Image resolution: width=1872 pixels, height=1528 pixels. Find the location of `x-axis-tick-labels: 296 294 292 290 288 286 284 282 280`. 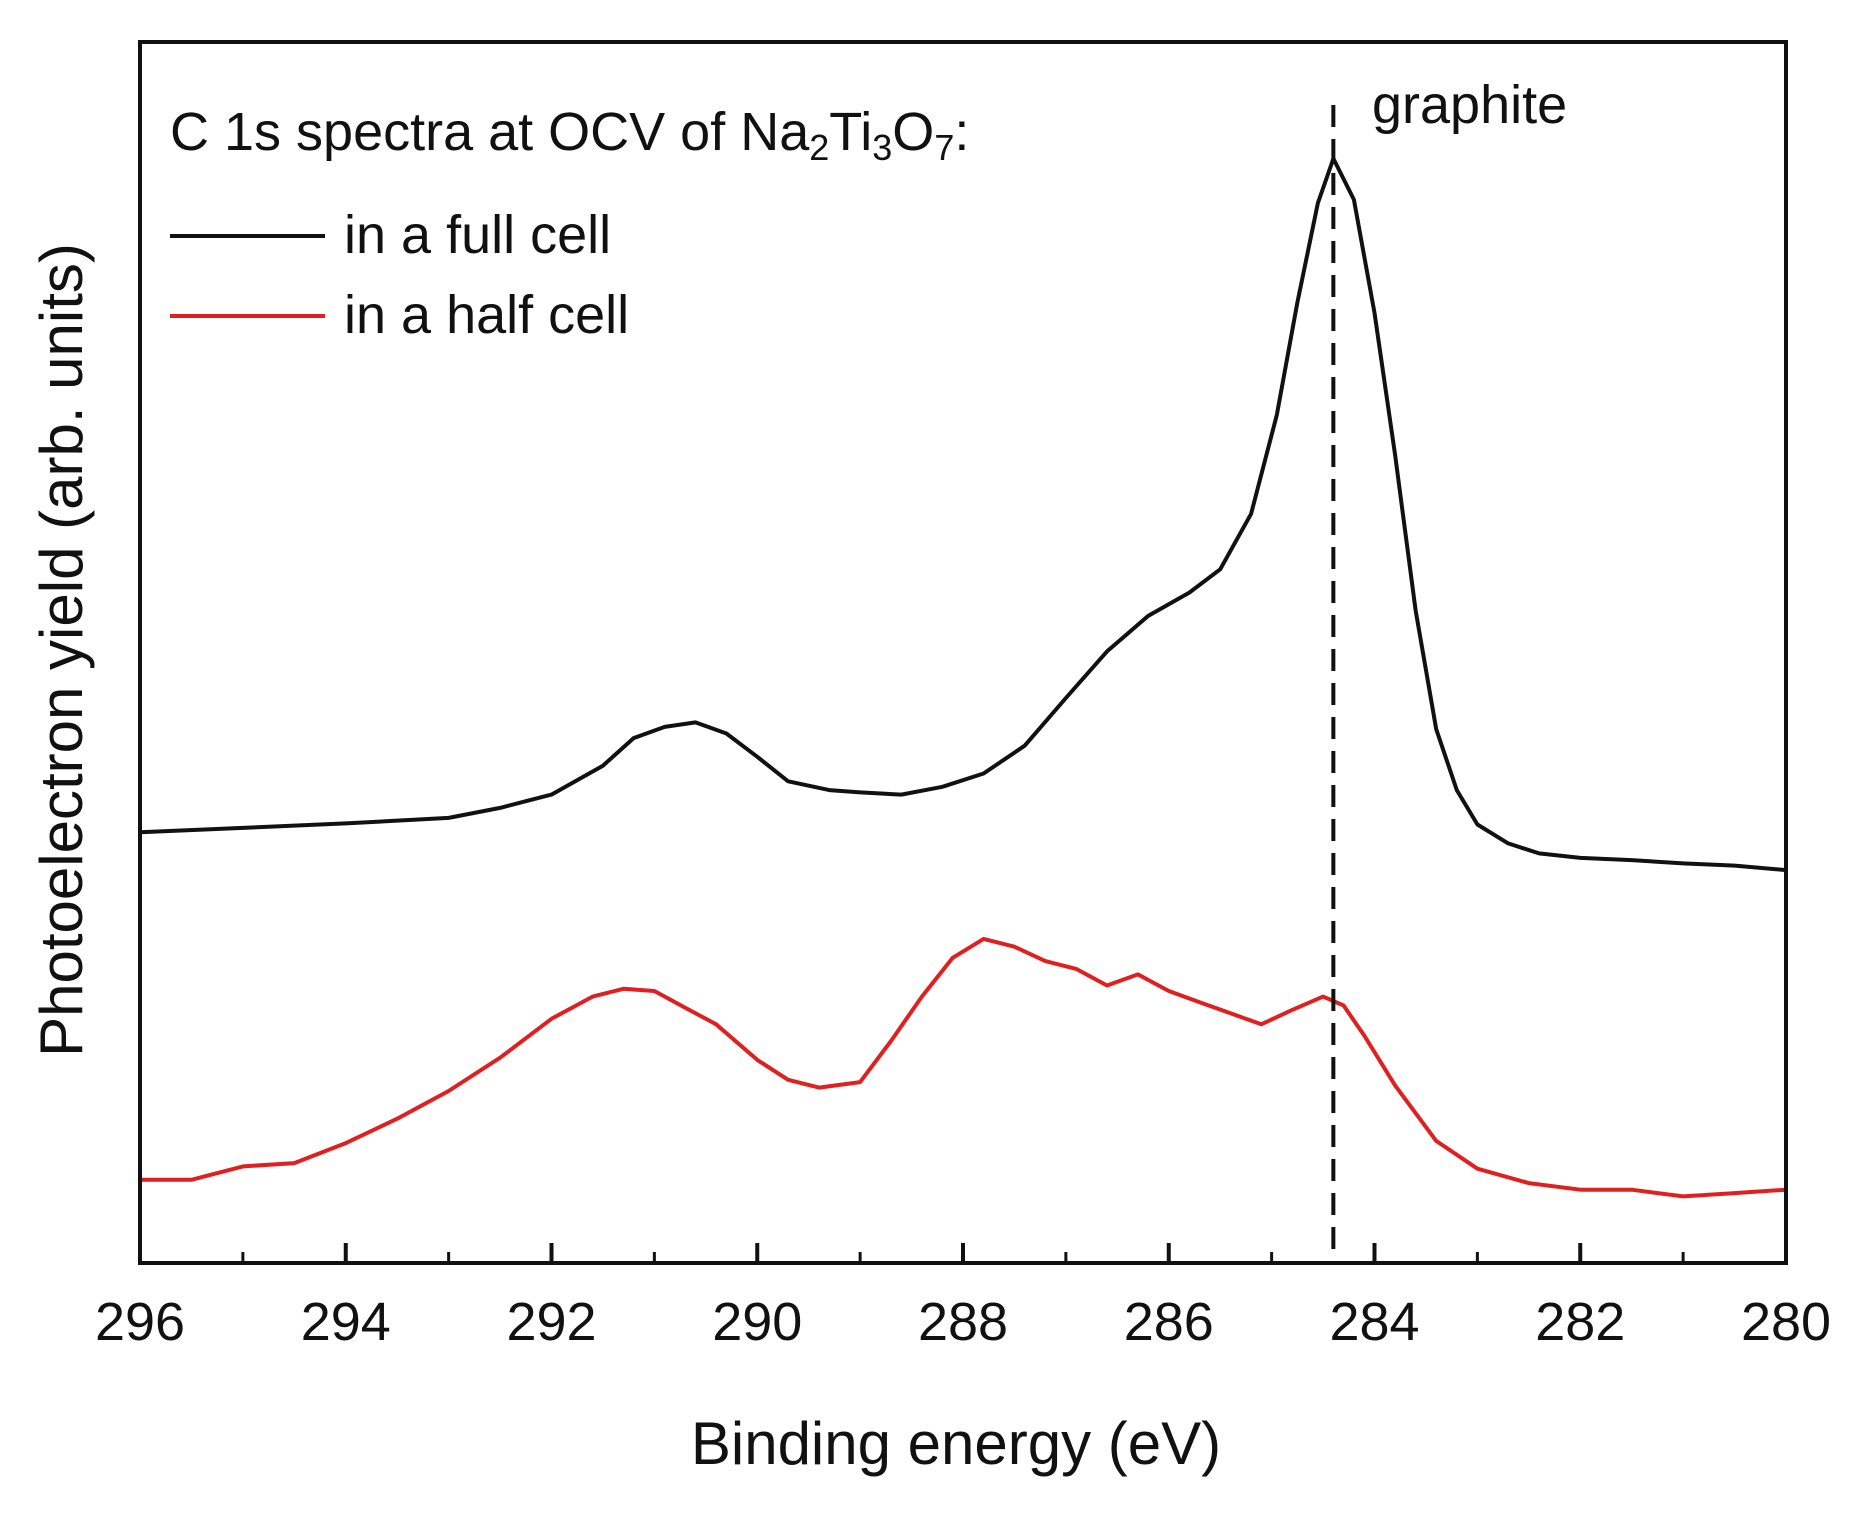

x-axis-tick-labels: 296 294 292 290 288 286 284 282 280 is located at coordinates (963, 1322).